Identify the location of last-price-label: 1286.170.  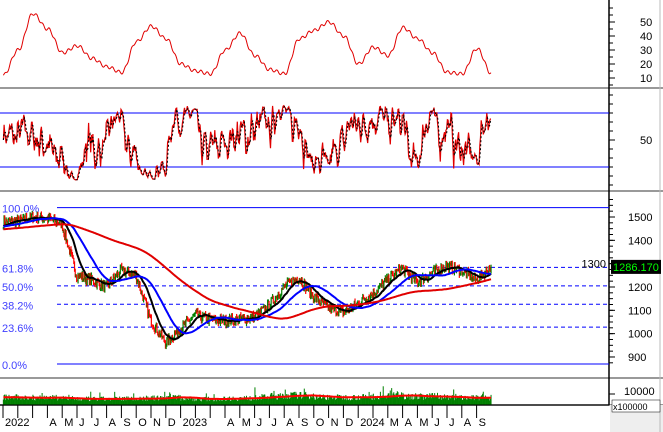
(636, 268).